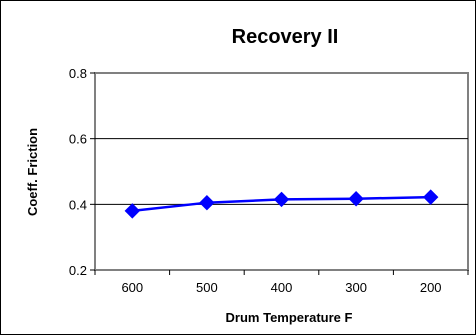 Image resolution: width=476 pixels, height=336 pixels. What do you see at coordinates (132, 287) in the screenshot?
I see `x-tick-label: 600` at bounding box center [132, 287].